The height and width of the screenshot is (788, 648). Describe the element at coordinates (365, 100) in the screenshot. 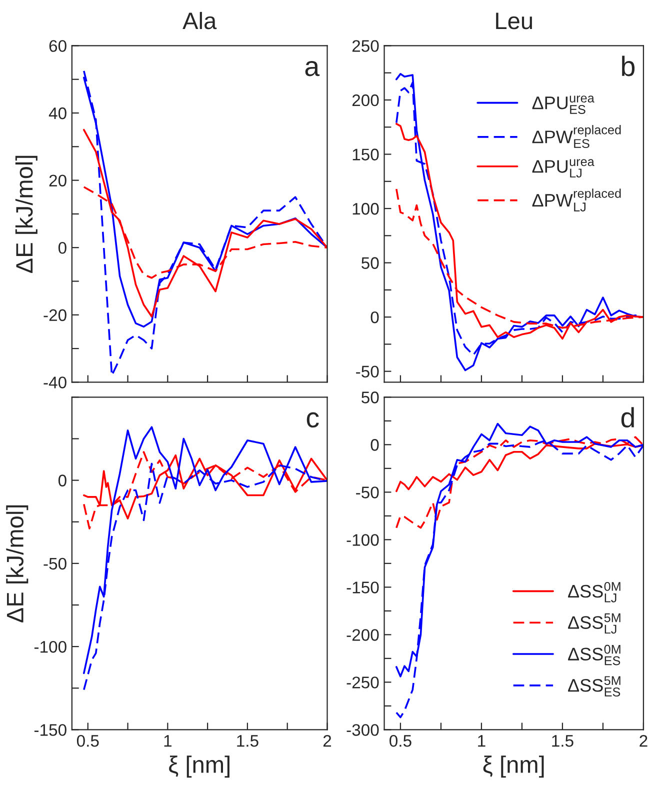

I see `y-tick-label: 200` at that location.